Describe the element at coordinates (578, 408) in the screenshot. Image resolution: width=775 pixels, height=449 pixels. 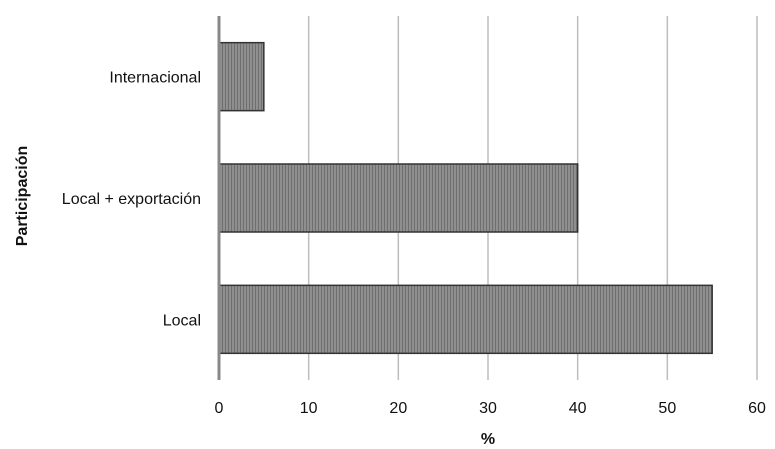
I see `x-tick-label: 40` at that location.